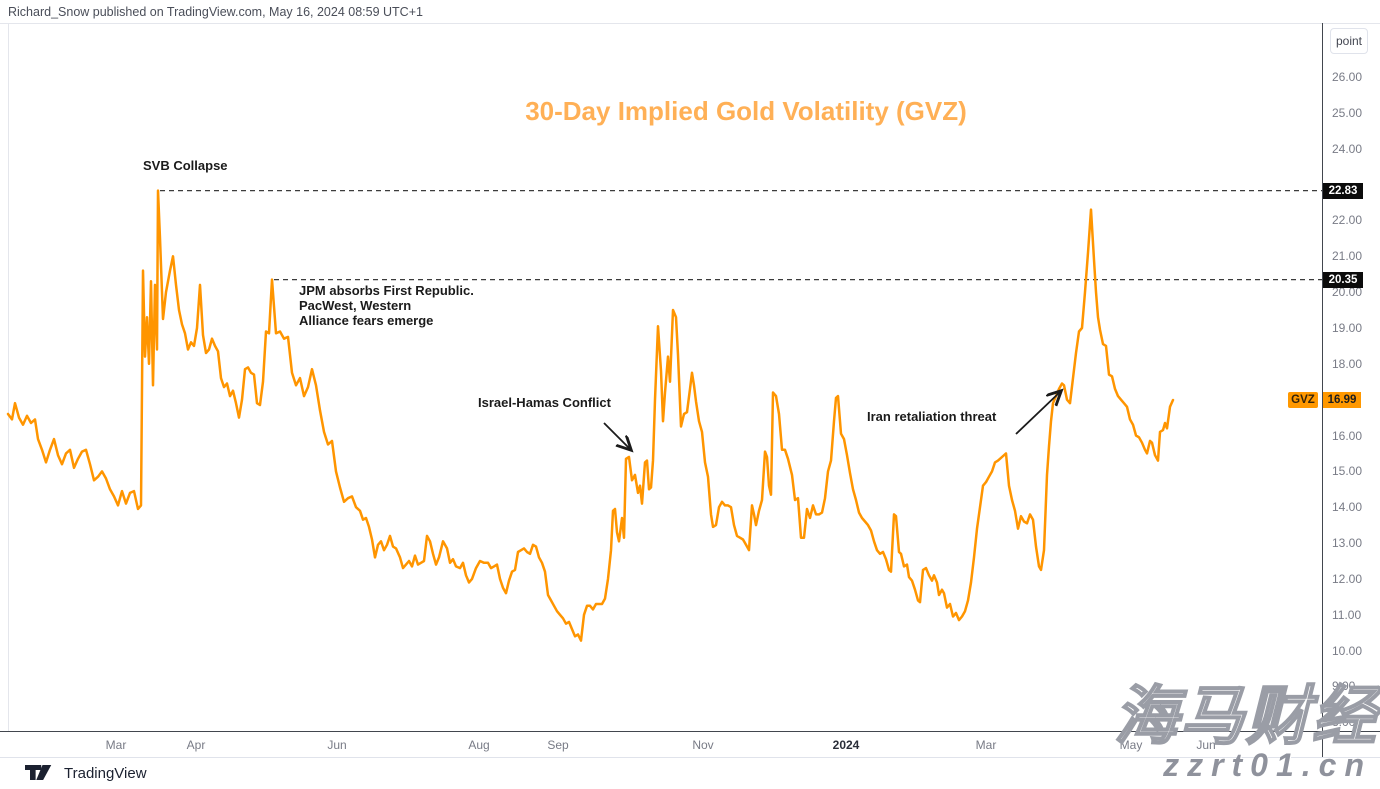 This screenshot has width=1380, height=789. What do you see at coordinates (1347, 256) in the screenshot?
I see `price-tick-label: 21.00` at bounding box center [1347, 256].